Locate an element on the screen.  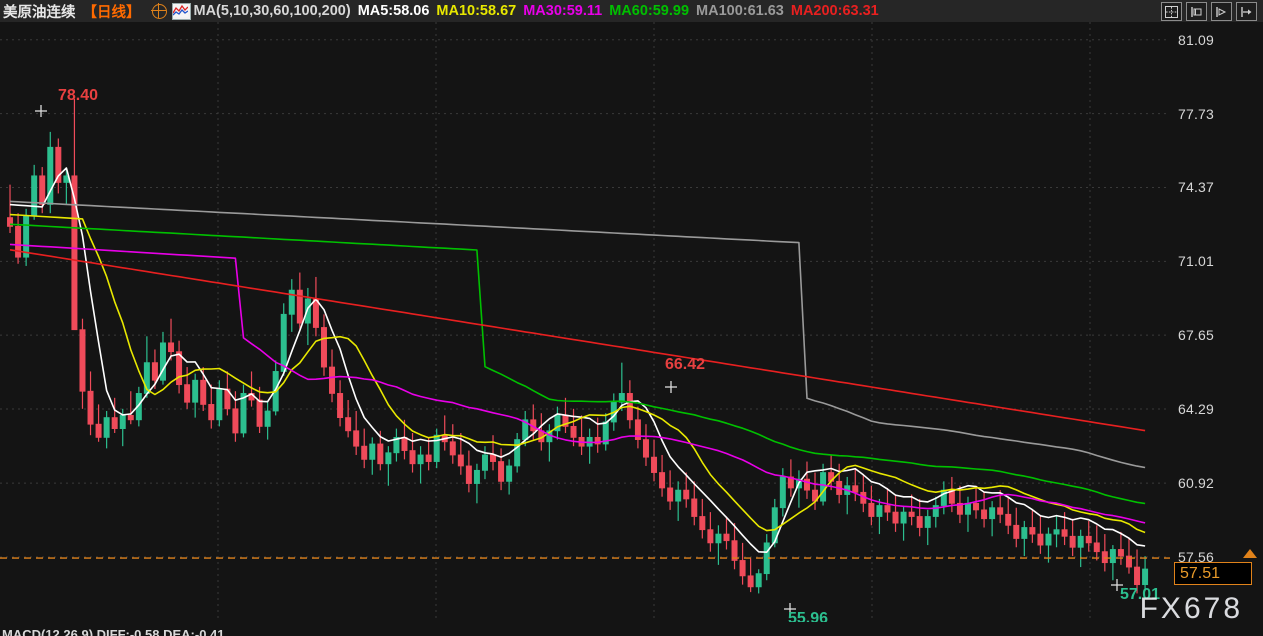
shift-right-tool-icon is located at coordinates (1246, 11).